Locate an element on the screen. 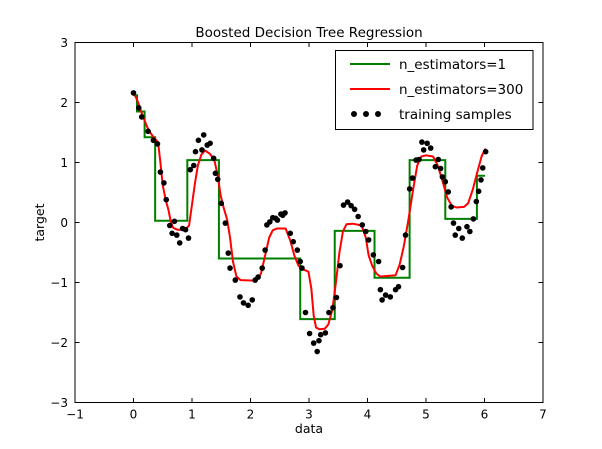  legend-label: training samples is located at coordinates (455, 115).